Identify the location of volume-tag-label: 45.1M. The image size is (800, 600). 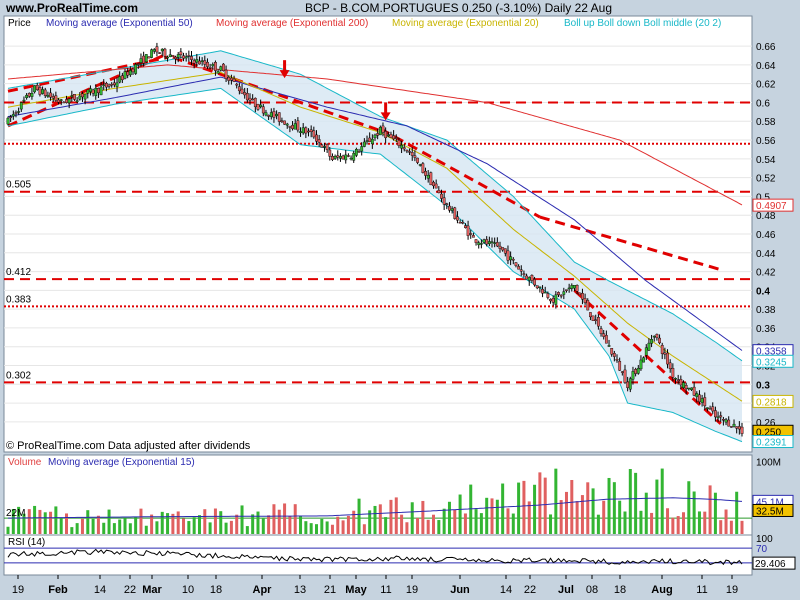
(770, 502).